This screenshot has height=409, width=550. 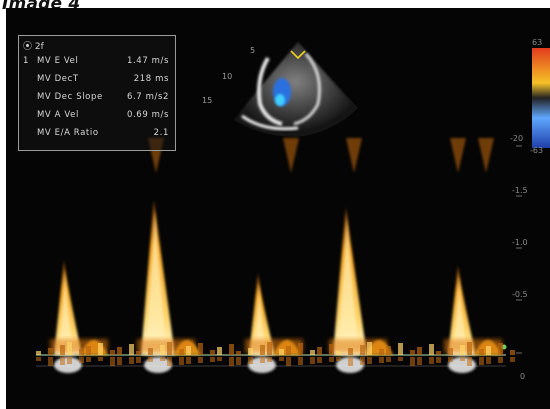 I want to click on measurement-header: ⦿ 2f, so click(x=33, y=47).